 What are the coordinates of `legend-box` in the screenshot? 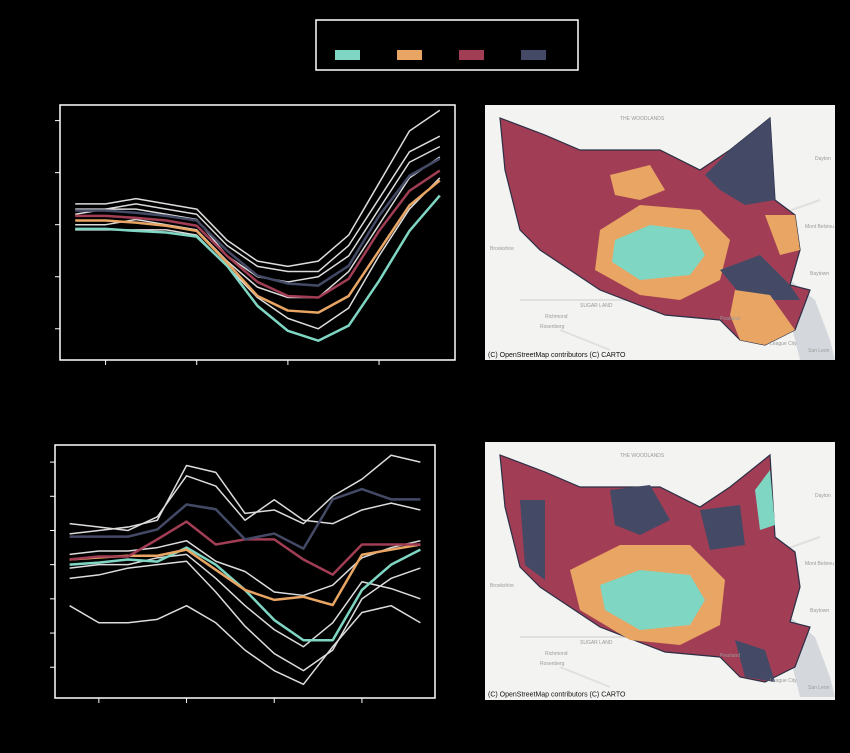 It's located at (447, 45).